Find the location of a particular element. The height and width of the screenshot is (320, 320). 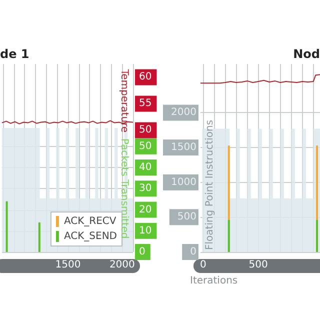

y3-axis-title: Packets Transmitted is located at coordinates (124, 188).